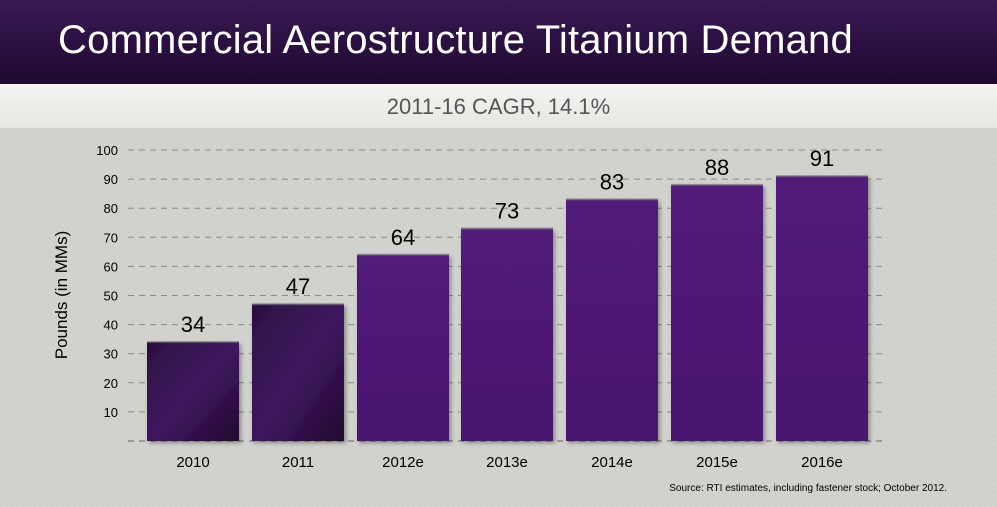  I want to click on bar-2014e, so click(612, 320).